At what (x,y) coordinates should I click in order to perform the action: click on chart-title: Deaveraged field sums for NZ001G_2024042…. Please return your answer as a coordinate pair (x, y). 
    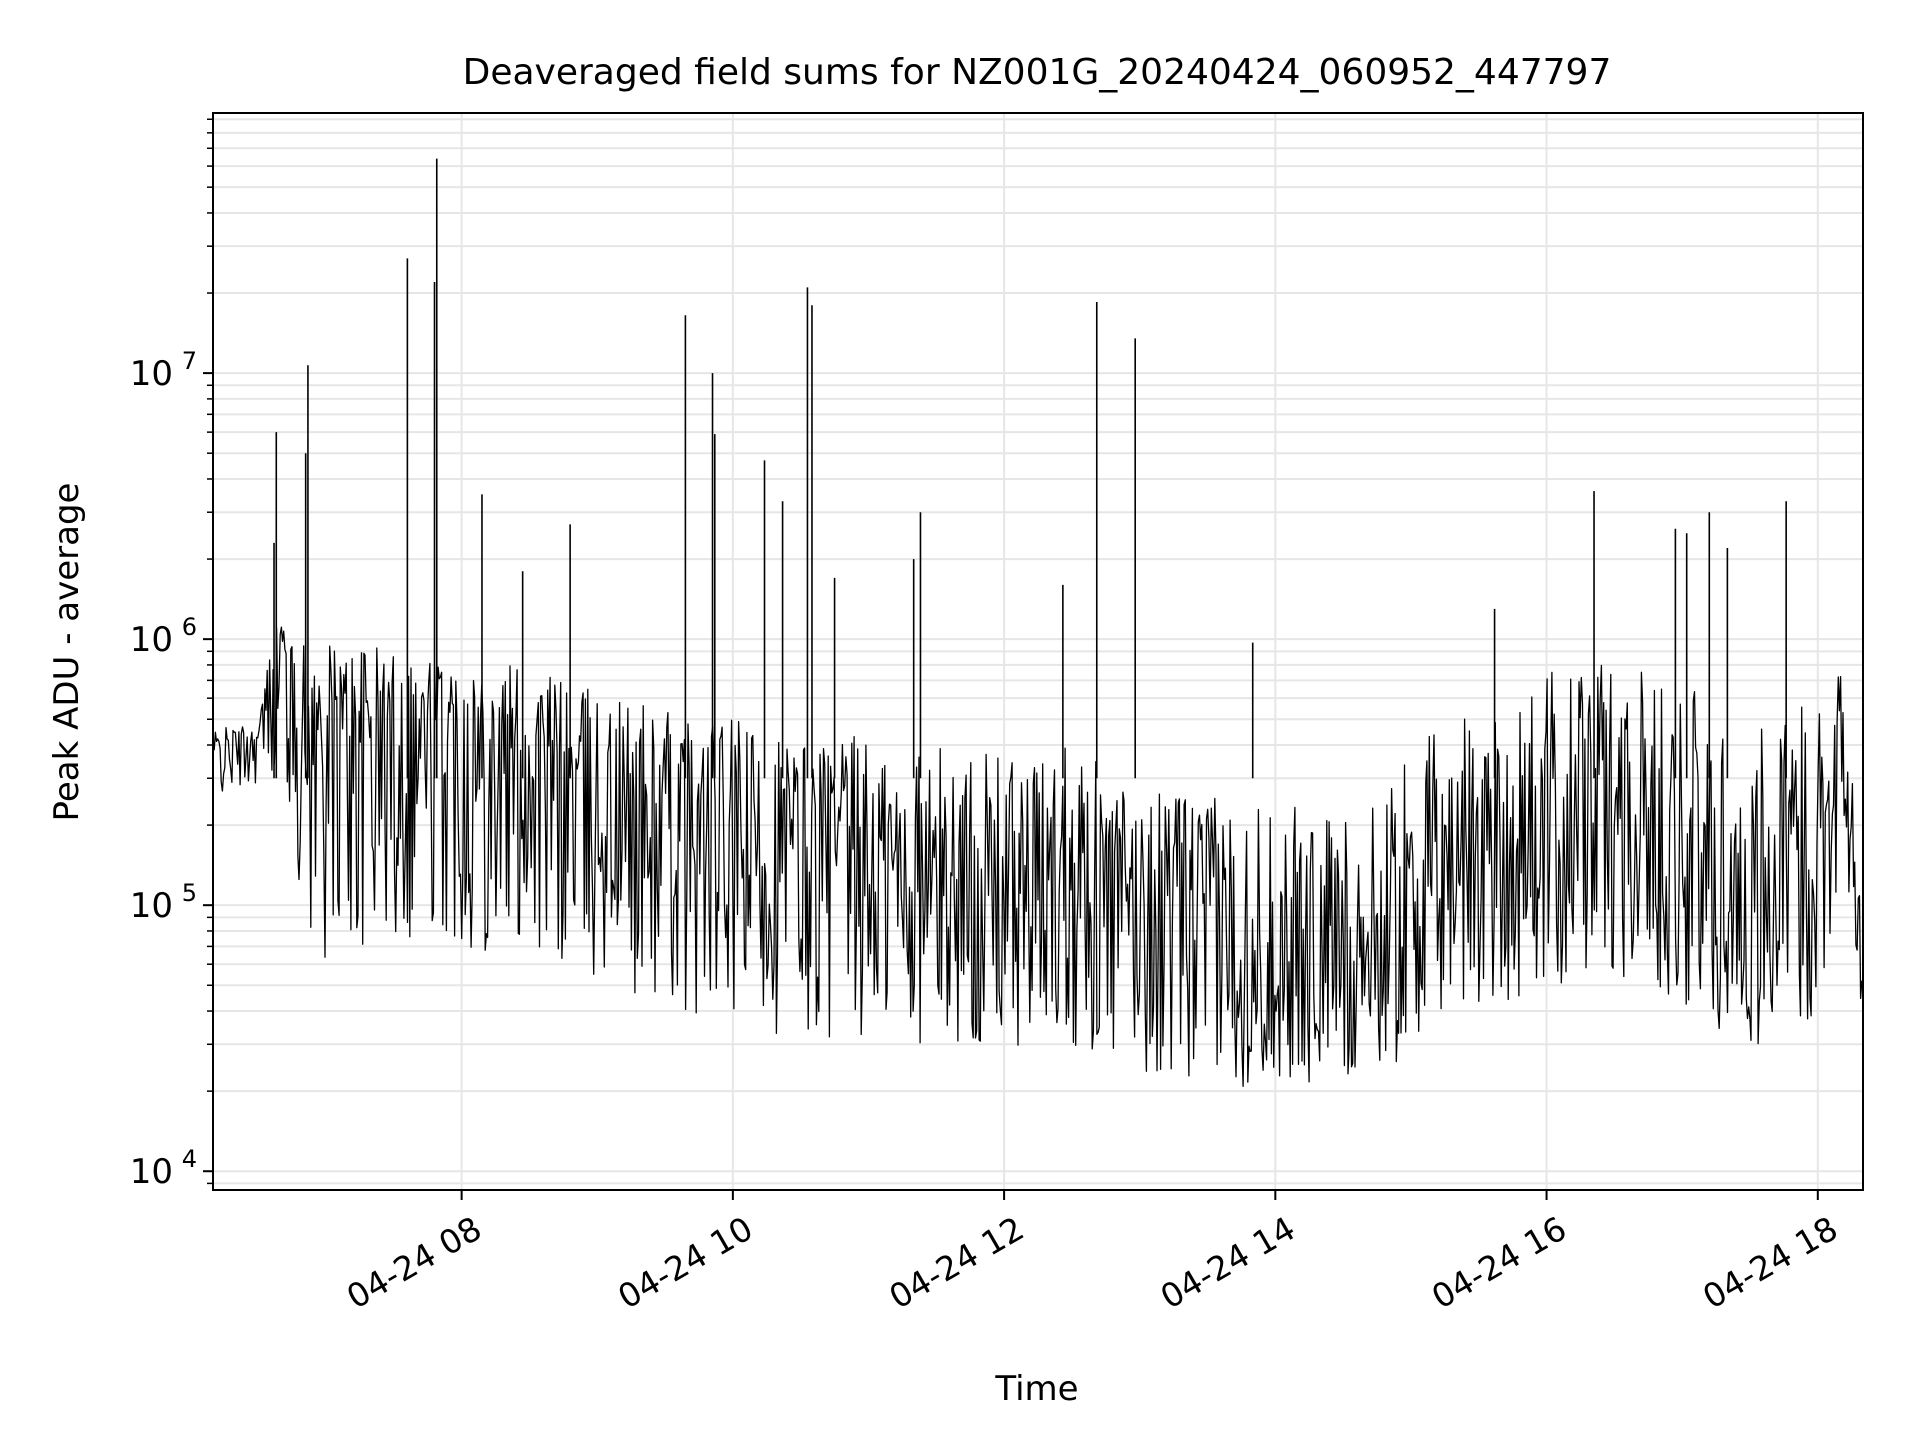
    Looking at the image, I should click on (1037, 72).